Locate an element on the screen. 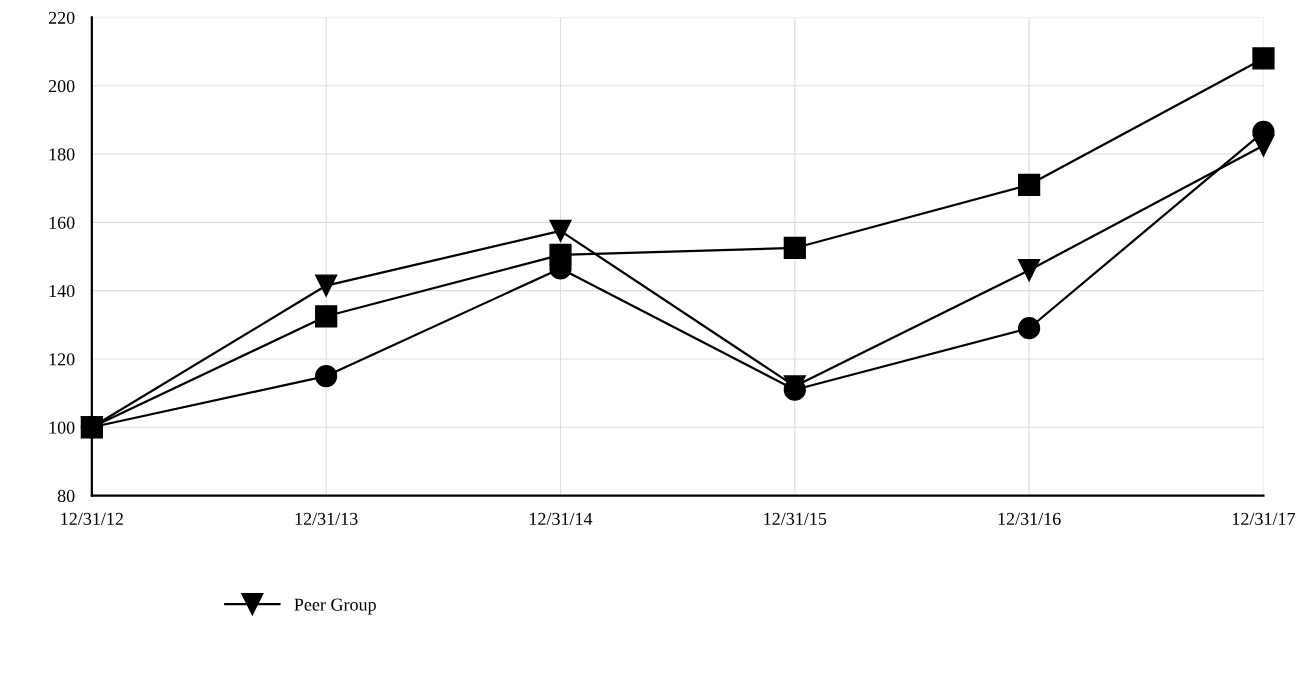  x-tick-label: 12/31/15 is located at coordinates (795, 518).